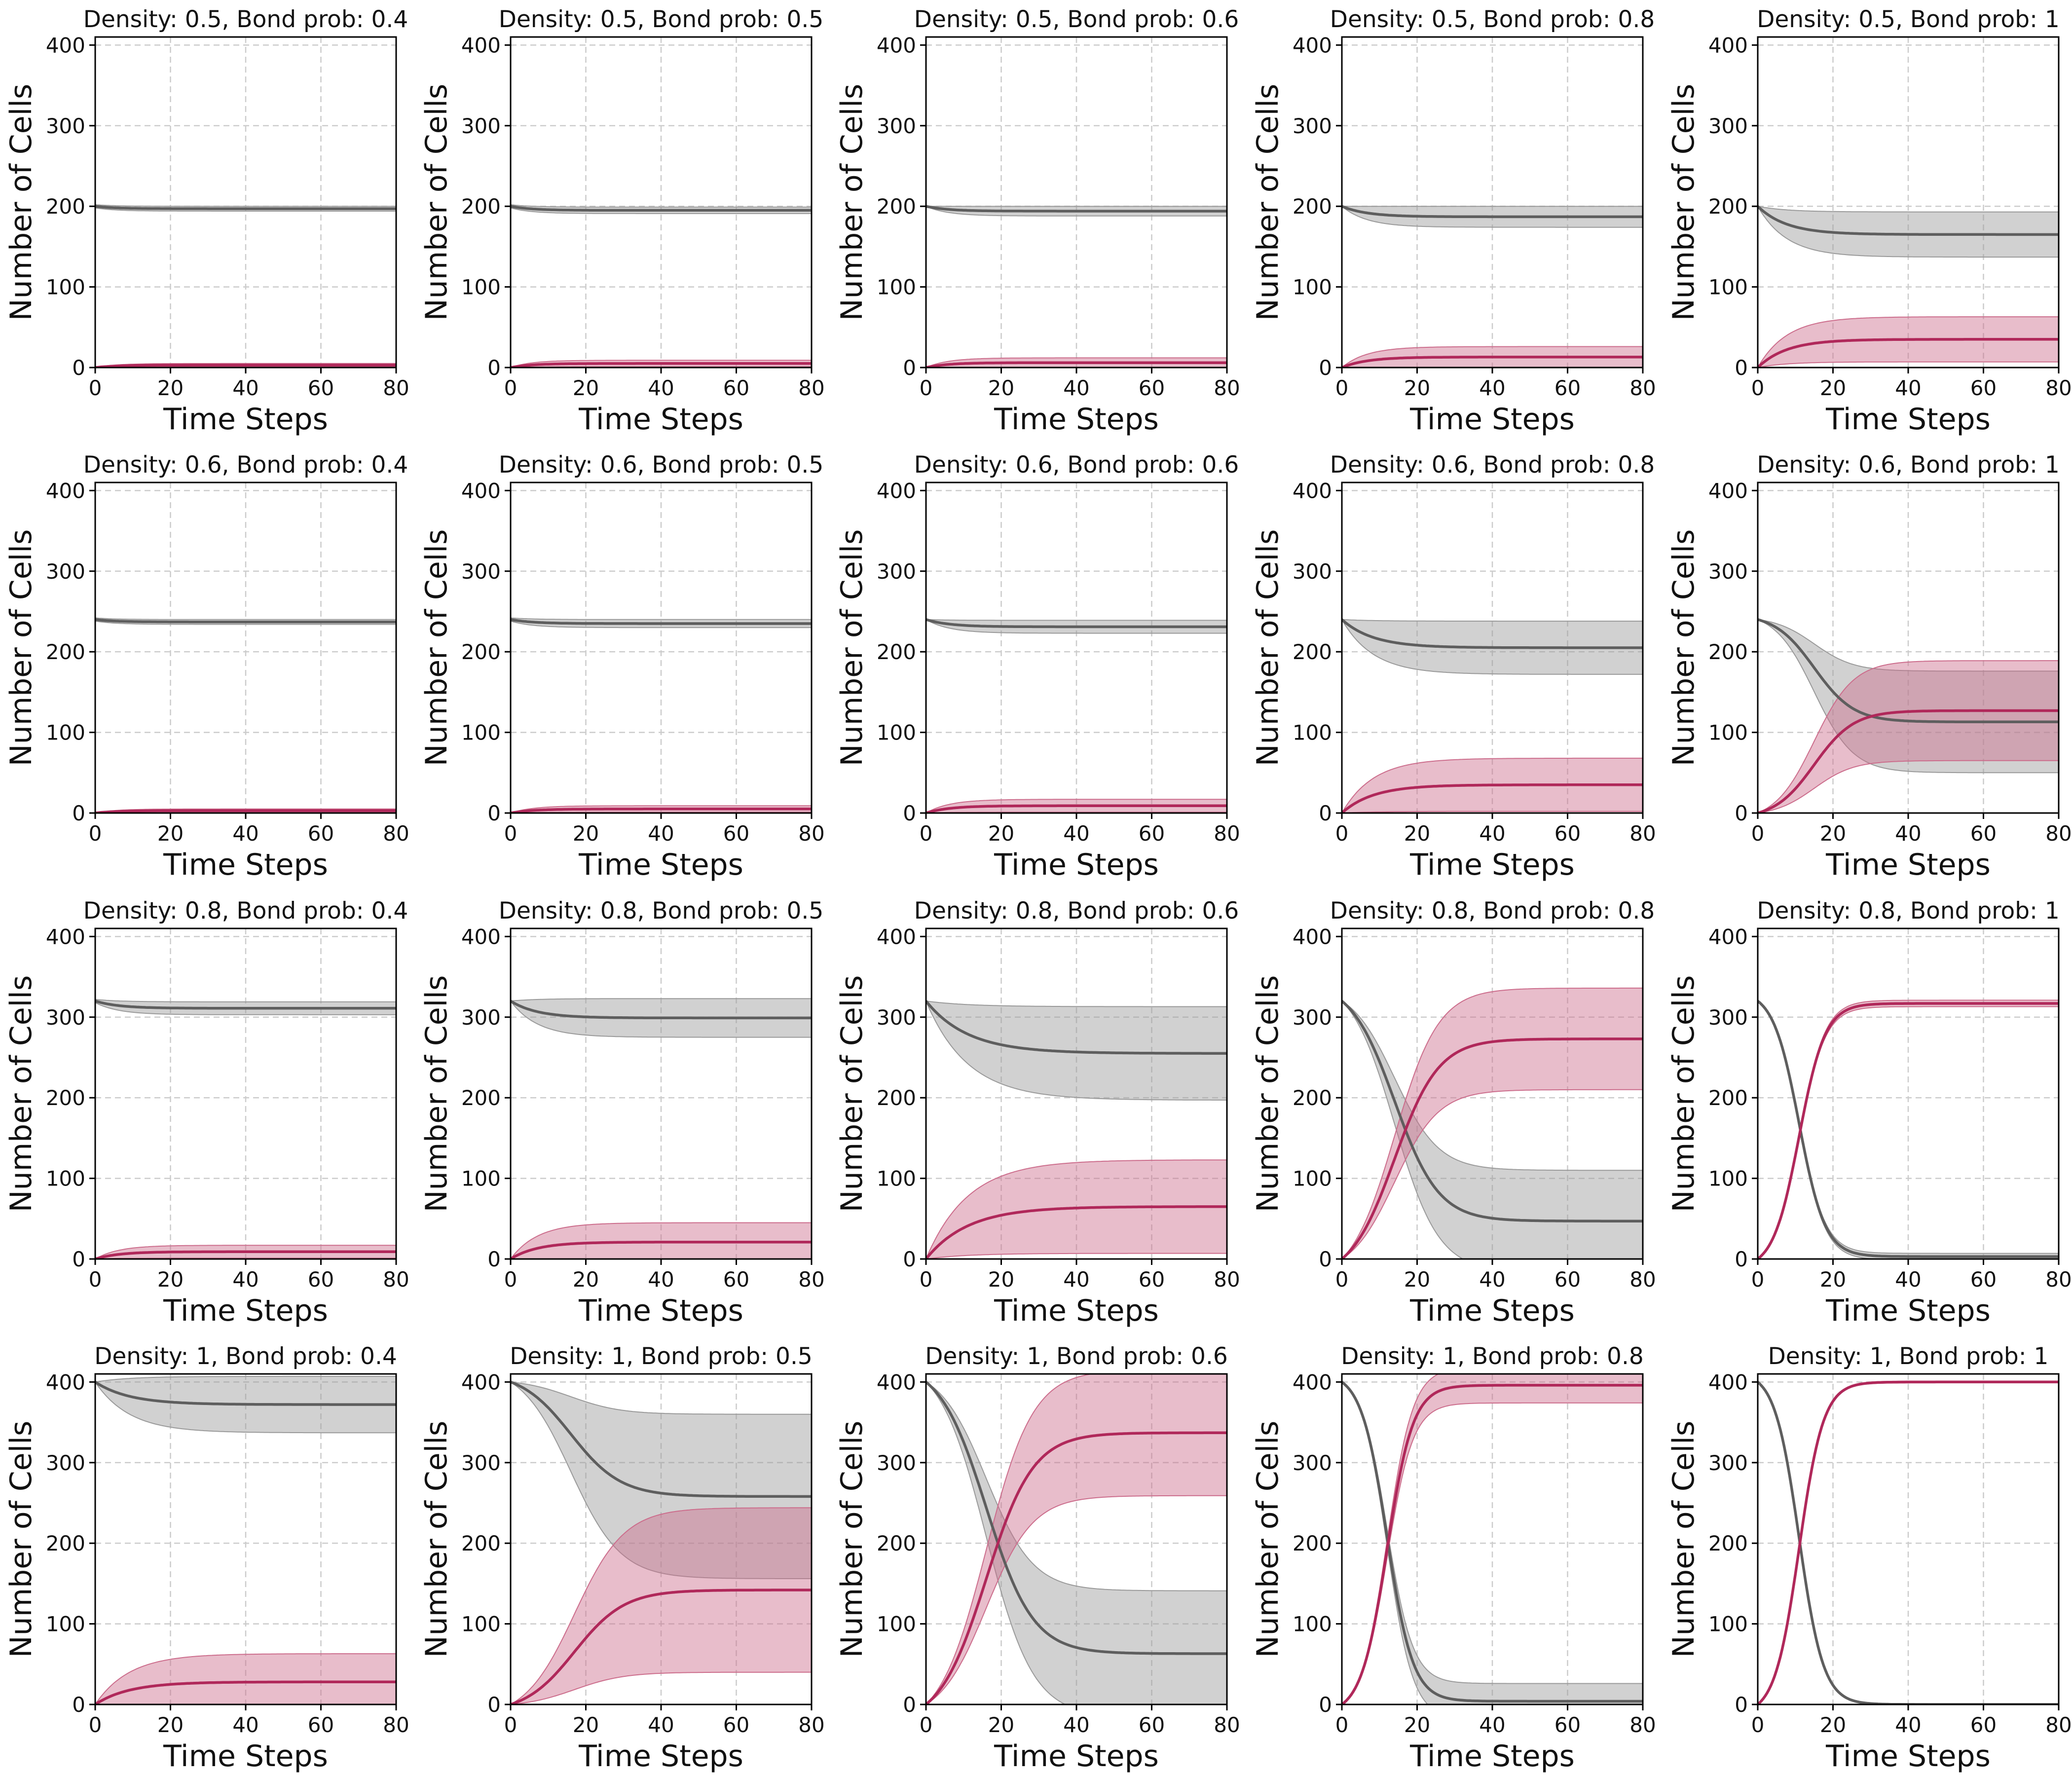  Describe the element at coordinates (661, 911) in the screenshot. I see `subplot-title: Density: 0.8, Bond prob: 0.5` at that location.